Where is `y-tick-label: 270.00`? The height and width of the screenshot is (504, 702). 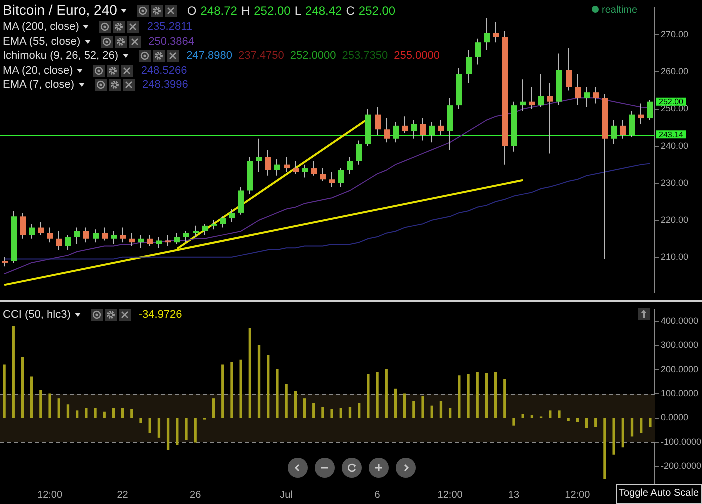
y-tick-label: 270.00 is located at coordinates (675, 35).